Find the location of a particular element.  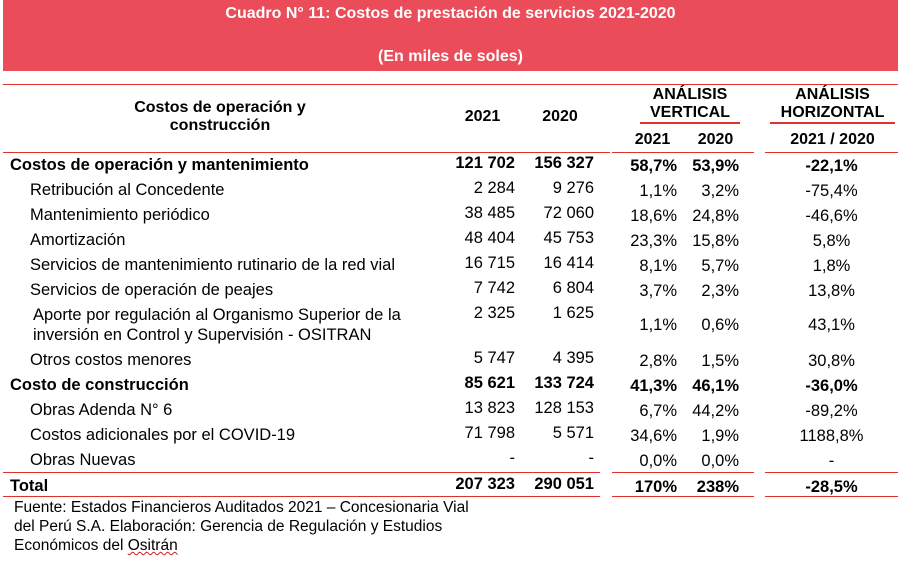

total-2021: 207 323 is located at coordinates (485, 484).